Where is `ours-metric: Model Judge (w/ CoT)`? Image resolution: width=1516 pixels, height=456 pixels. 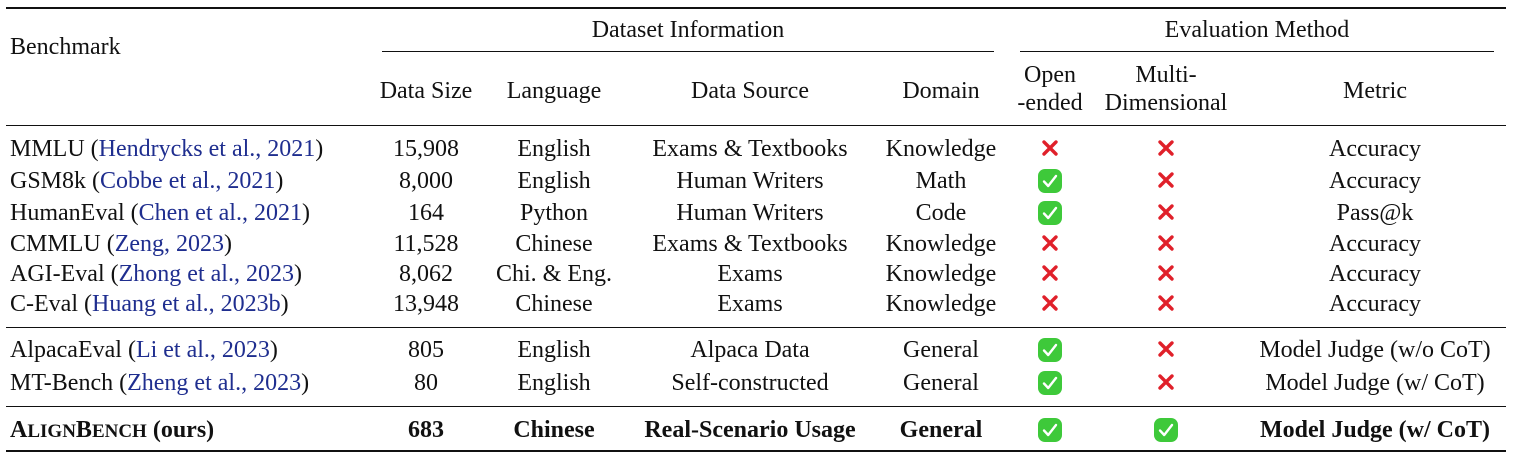
ours-metric: Model Judge (w/ CoT) is located at coordinates (1375, 430).